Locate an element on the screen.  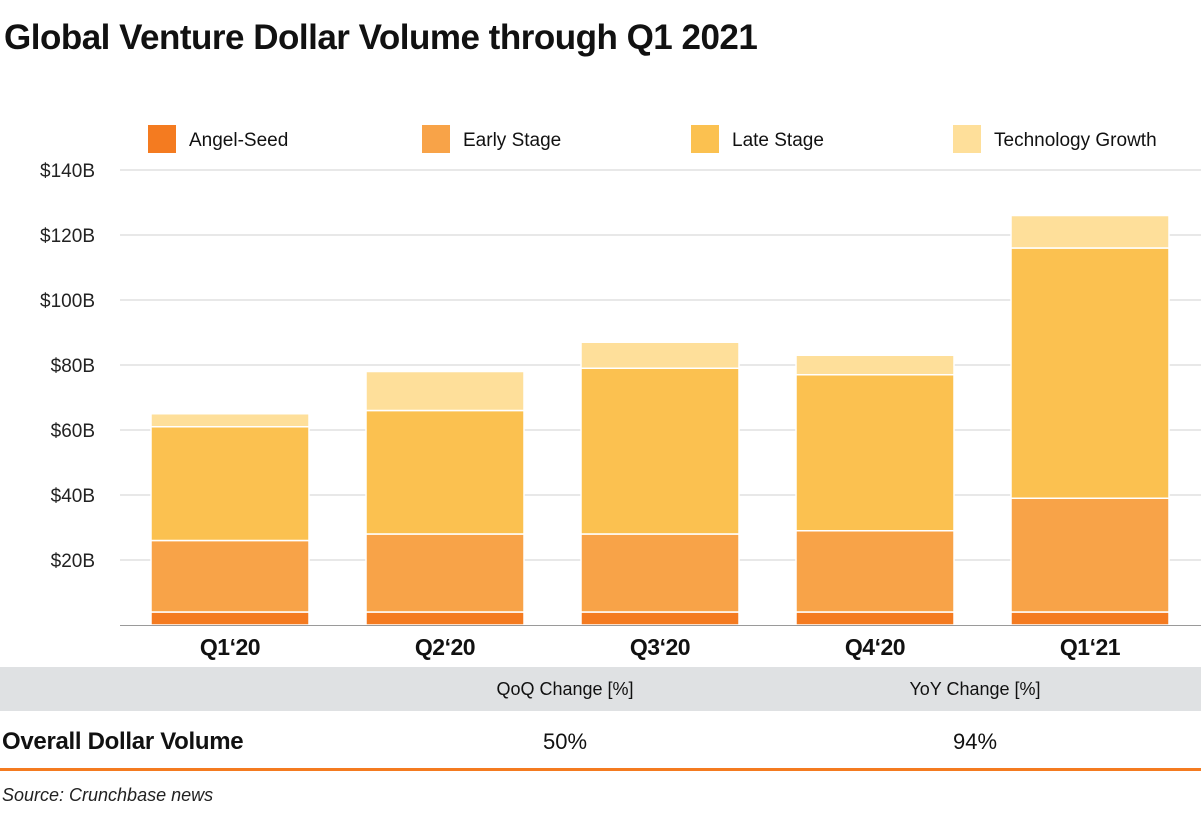
y-tick-label: $140B is located at coordinates (67, 171).